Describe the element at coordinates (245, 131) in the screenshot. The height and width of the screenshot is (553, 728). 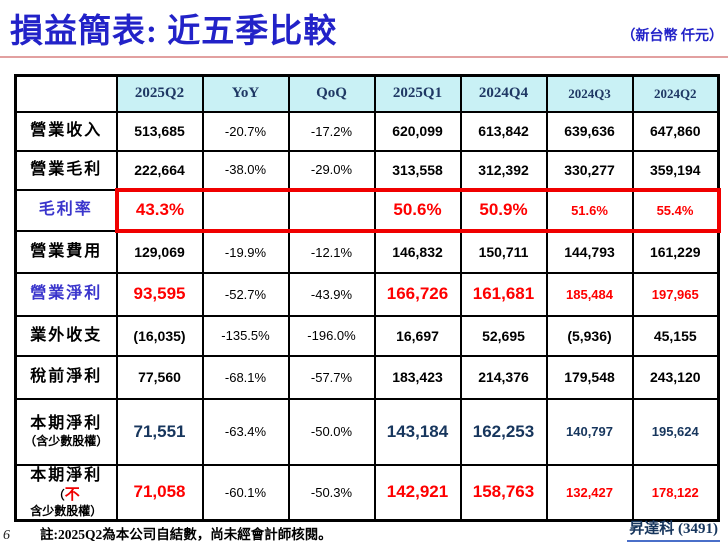
I see `pct-cell: -20.7%` at that location.